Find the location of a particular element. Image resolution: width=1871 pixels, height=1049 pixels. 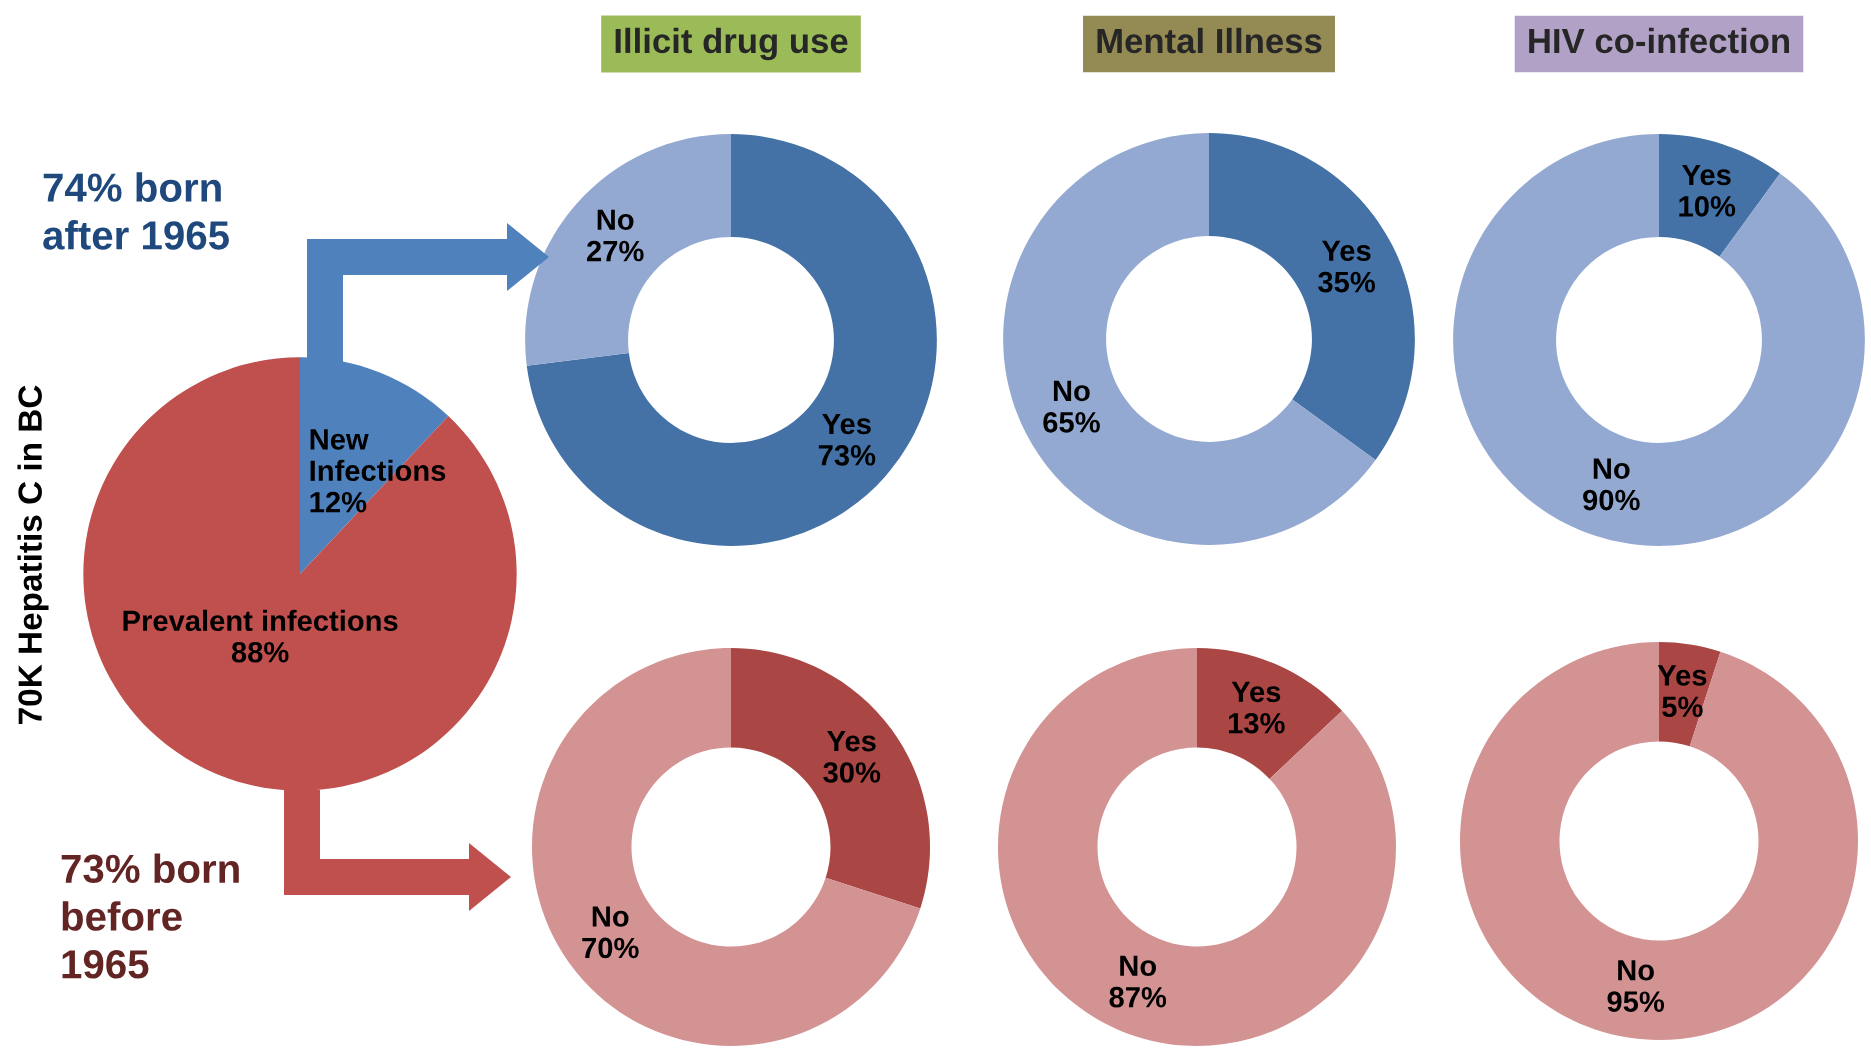

data-label: 90% is located at coordinates (1611, 500).